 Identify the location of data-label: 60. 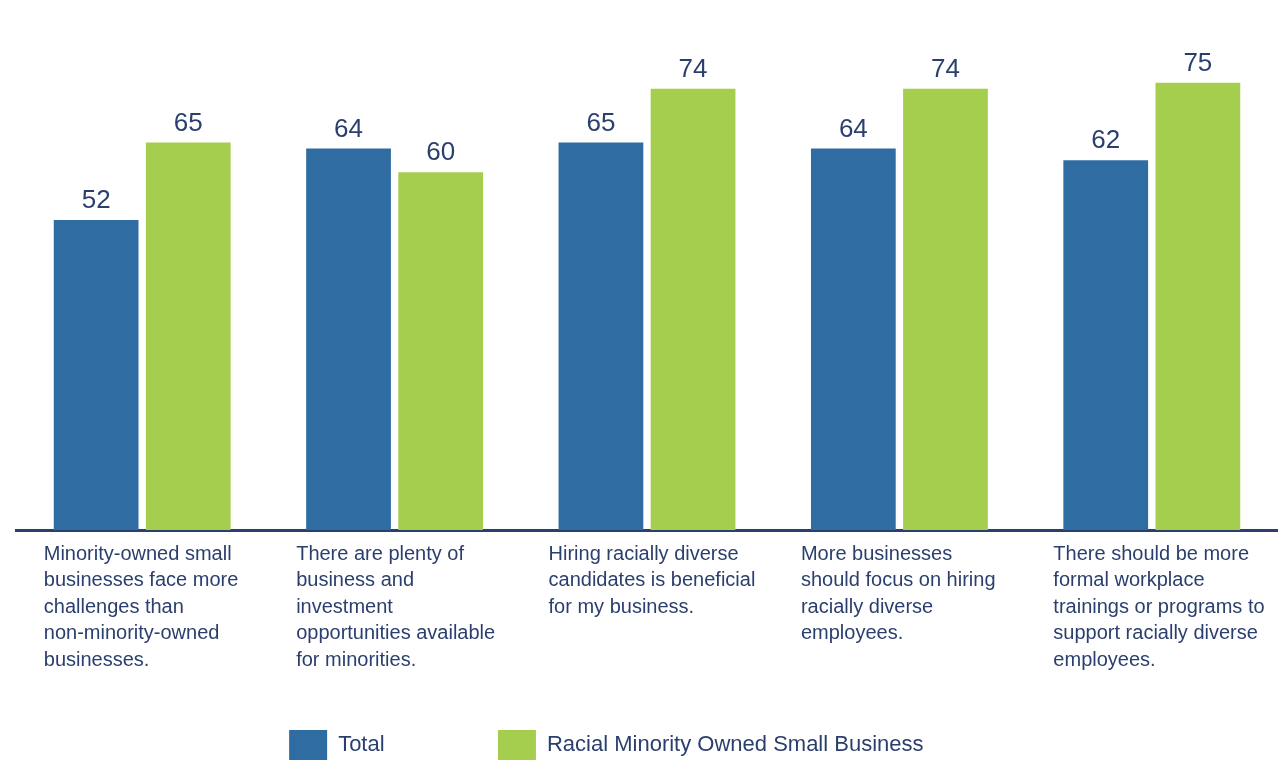
(441, 151).